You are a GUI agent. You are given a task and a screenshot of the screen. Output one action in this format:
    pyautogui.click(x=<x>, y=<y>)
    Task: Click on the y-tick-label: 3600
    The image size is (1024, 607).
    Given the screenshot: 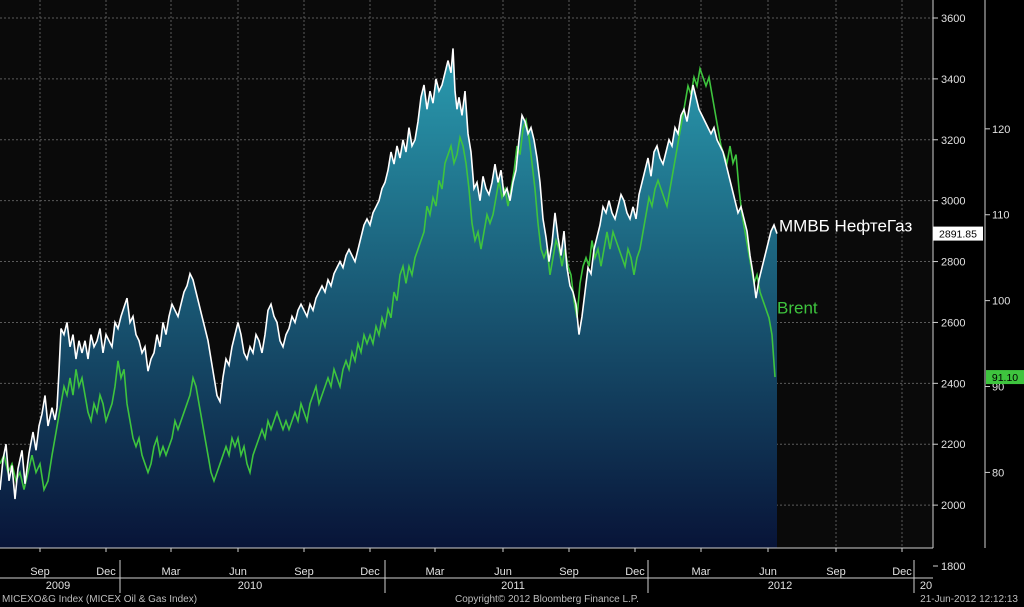 What is the action you would take?
    pyautogui.click(x=953, y=19)
    